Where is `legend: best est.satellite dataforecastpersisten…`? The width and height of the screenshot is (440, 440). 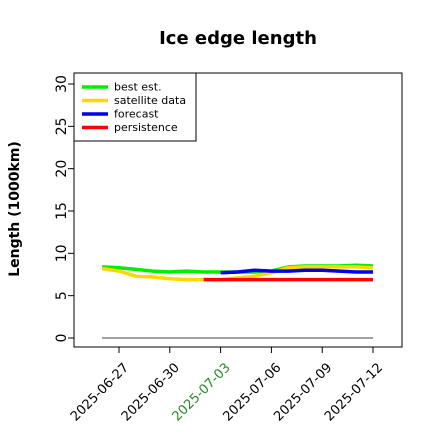
legend: best est.satellite dataforecastpersisten… is located at coordinates (135, 107).